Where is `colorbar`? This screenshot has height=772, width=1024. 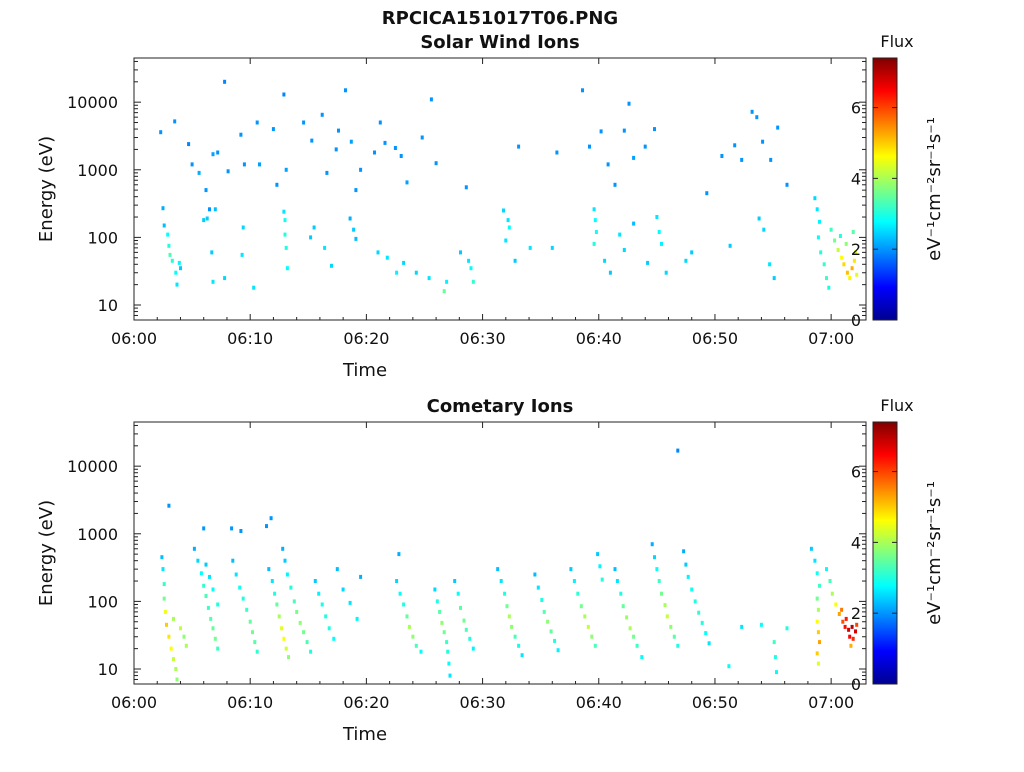
colorbar is located at coordinates (885, 189).